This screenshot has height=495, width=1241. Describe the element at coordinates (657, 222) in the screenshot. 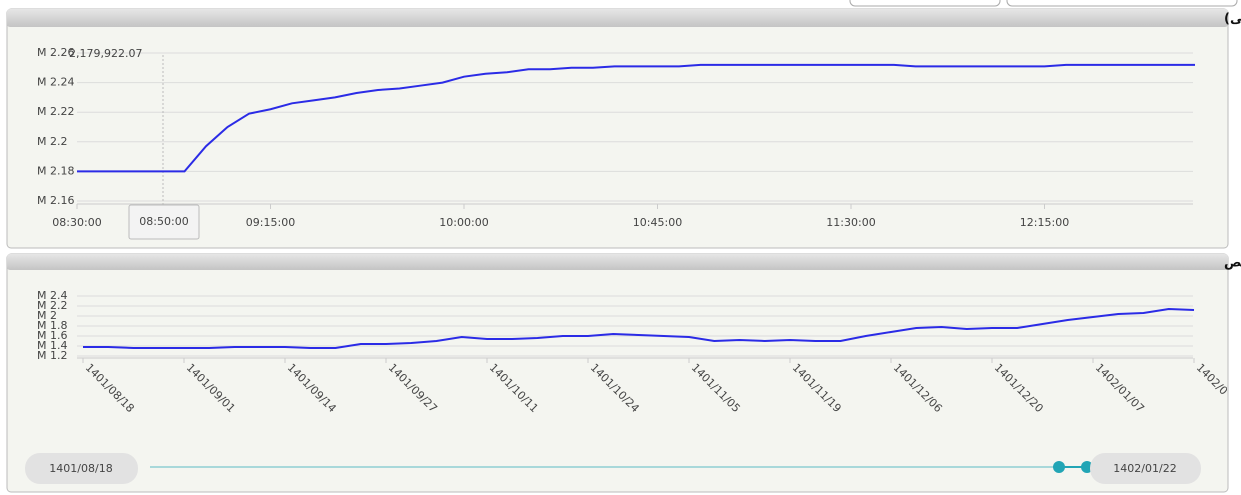

I see `x-tick-label: 10:45:00` at that location.